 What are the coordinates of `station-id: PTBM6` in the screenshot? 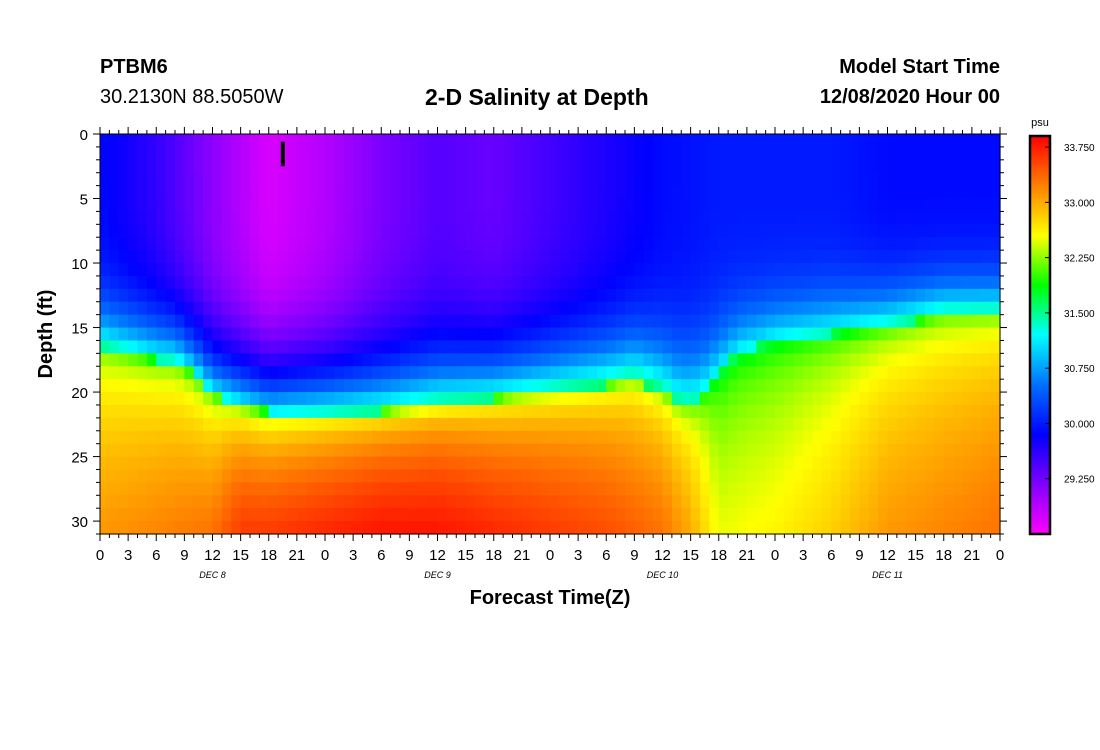 It's located at (134, 67).